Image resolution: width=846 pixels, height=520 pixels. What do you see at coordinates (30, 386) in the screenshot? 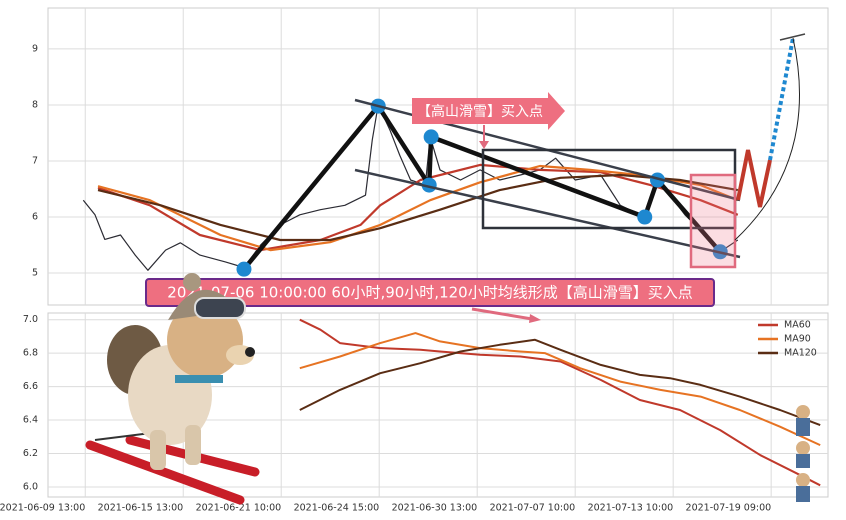
I see `y-tick-label: 6.6` at bounding box center [30, 386].